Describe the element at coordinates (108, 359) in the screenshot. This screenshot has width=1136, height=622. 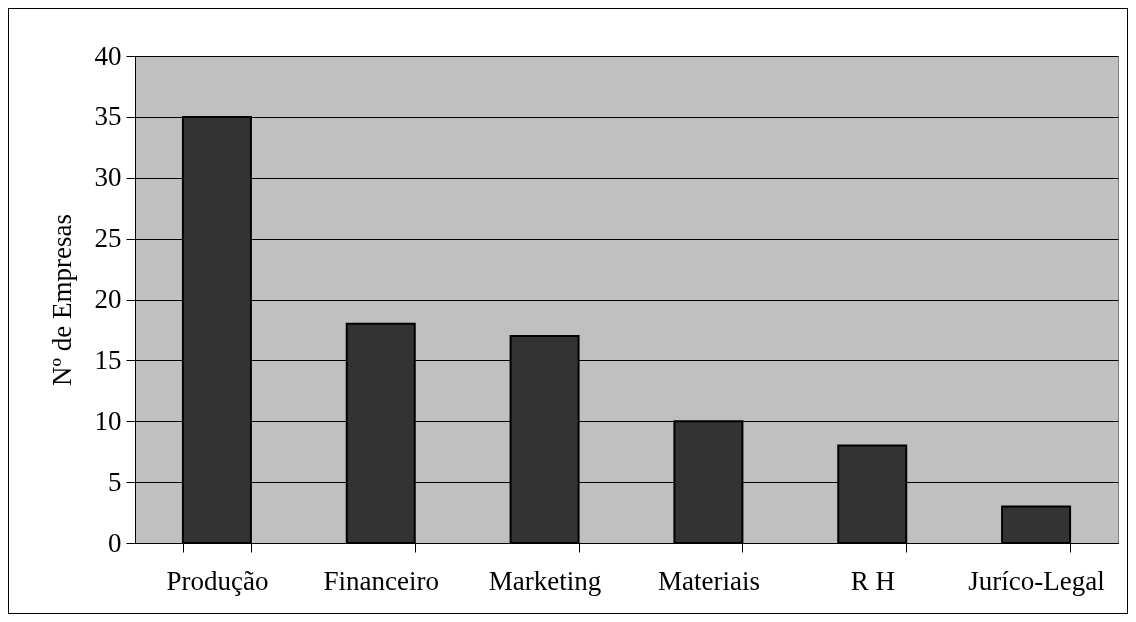
I see `y-tick-label: 15` at that location.